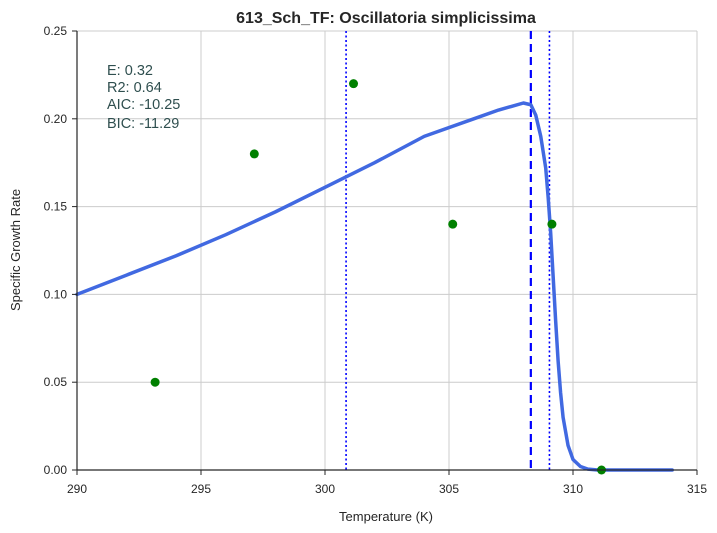  What do you see at coordinates (697, 489) in the screenshot?
I see `x-tick-label: 315` at bounding box center [697, 489].